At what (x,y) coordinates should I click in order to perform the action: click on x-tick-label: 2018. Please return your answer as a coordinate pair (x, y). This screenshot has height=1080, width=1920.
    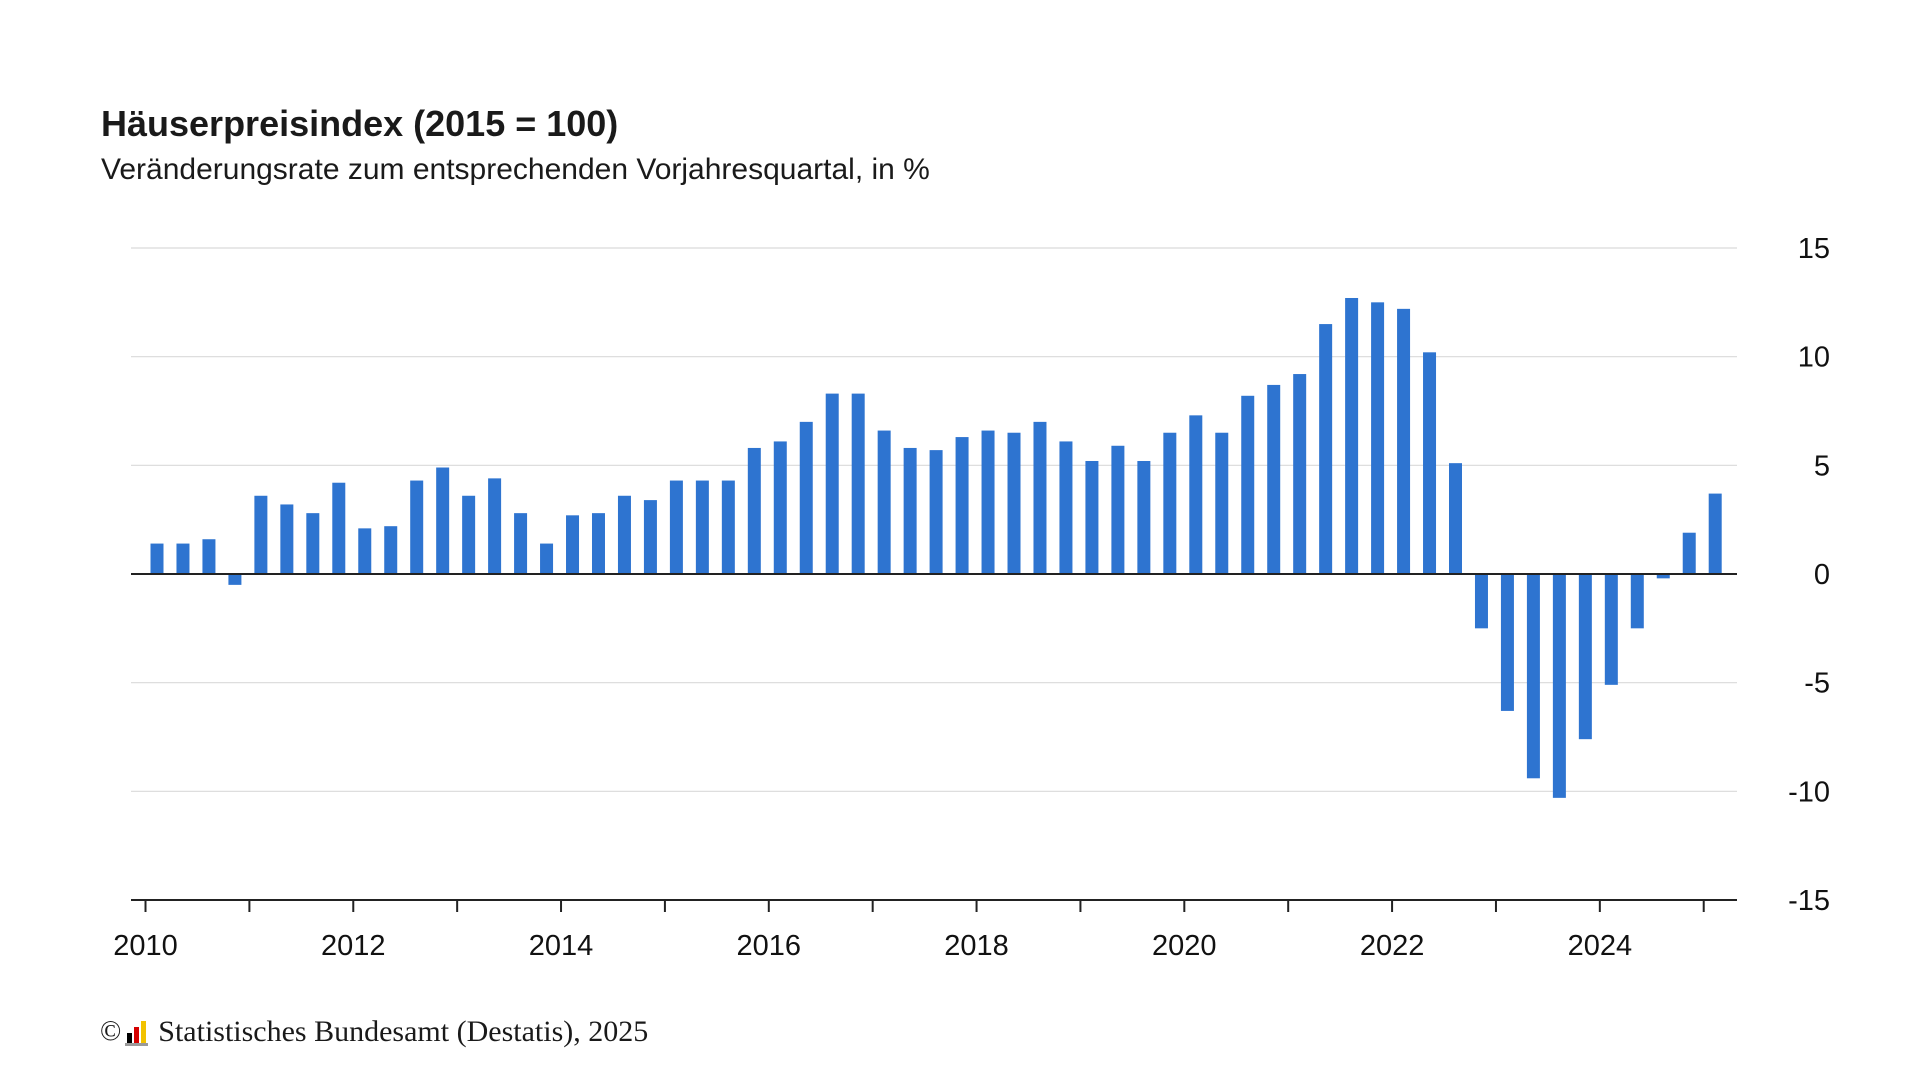
    Looking at the image, I should click on (976, 946).